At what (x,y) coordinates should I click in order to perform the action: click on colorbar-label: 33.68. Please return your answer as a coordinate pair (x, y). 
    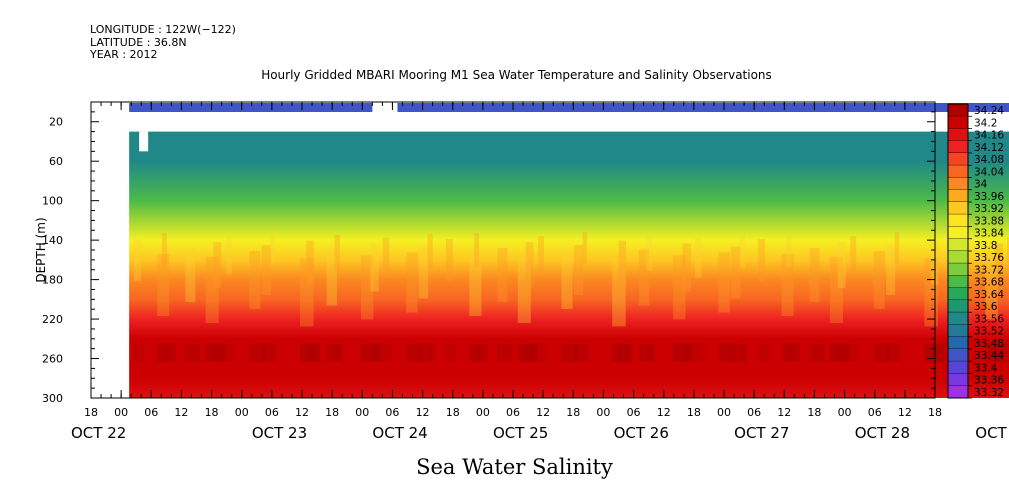
    Looking at the image, I should click on (989, 283).